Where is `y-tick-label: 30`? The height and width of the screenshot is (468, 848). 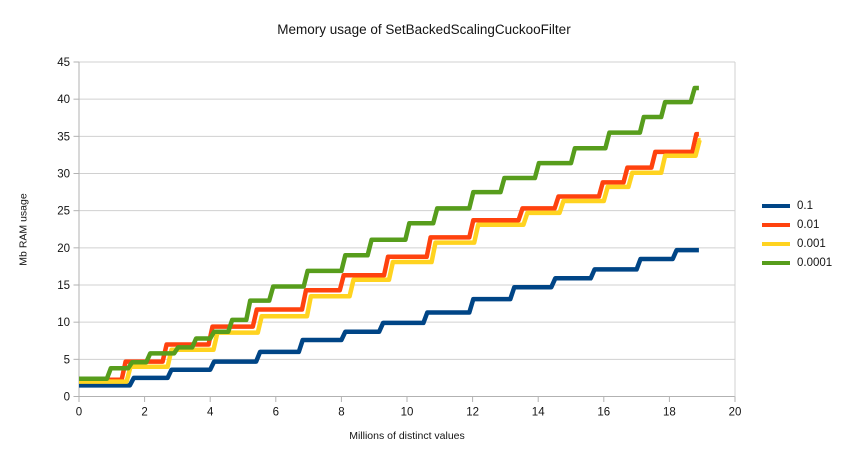
y-tick-label: 30 is located at coordinates (63, 175).